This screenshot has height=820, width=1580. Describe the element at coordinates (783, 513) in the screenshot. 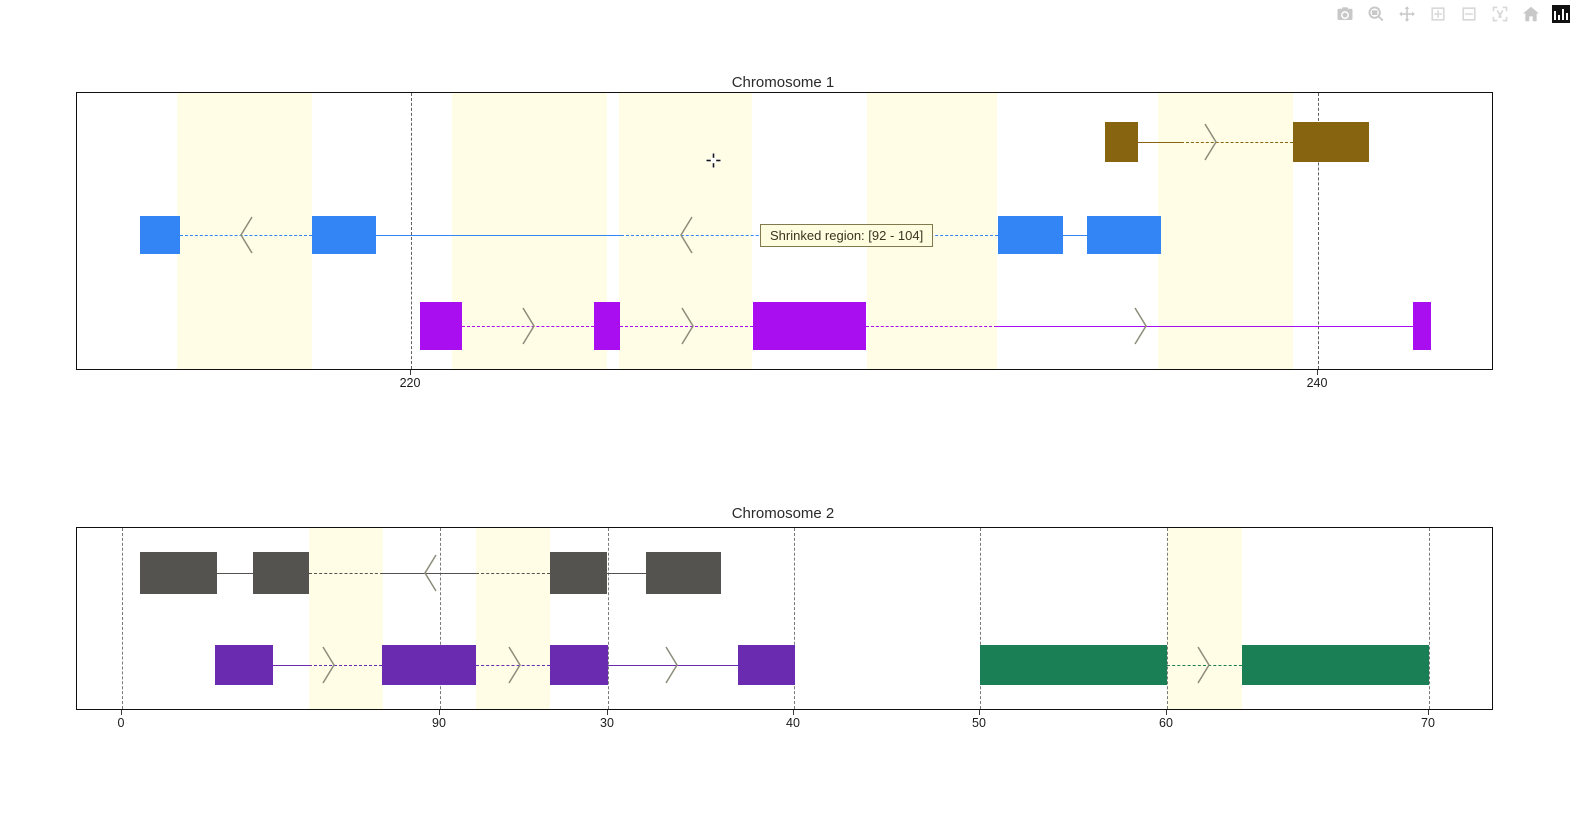

I see `panel-title-chromosome-2: Chromosome 2` at that location.